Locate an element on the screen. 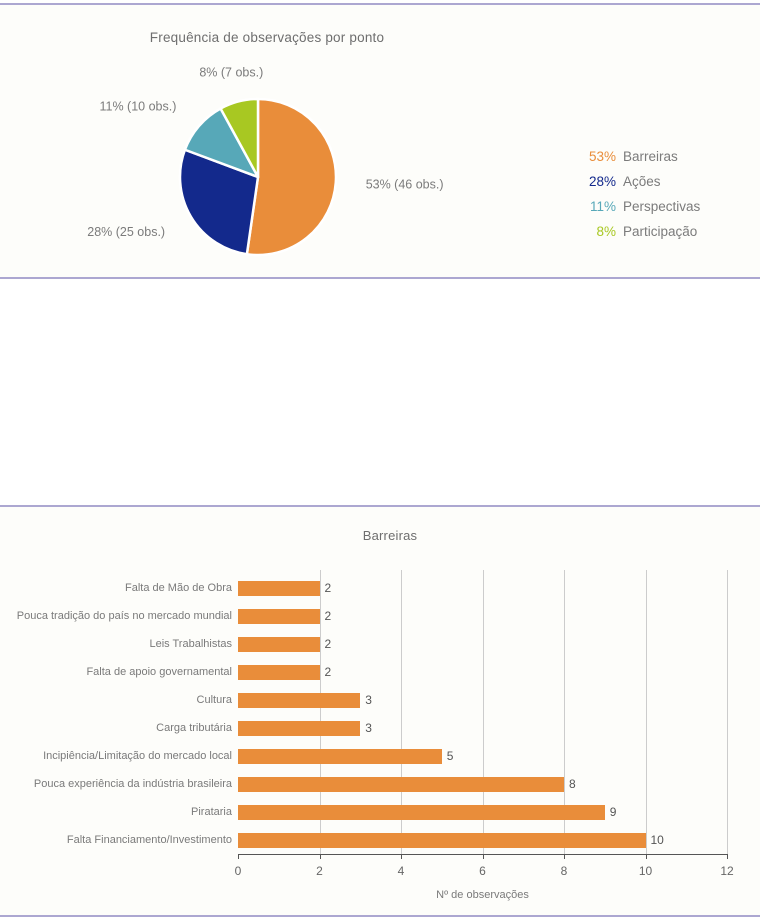  bar-value-label-falta-financiamento-investimento: 10 is located at coordinates (657, 840).